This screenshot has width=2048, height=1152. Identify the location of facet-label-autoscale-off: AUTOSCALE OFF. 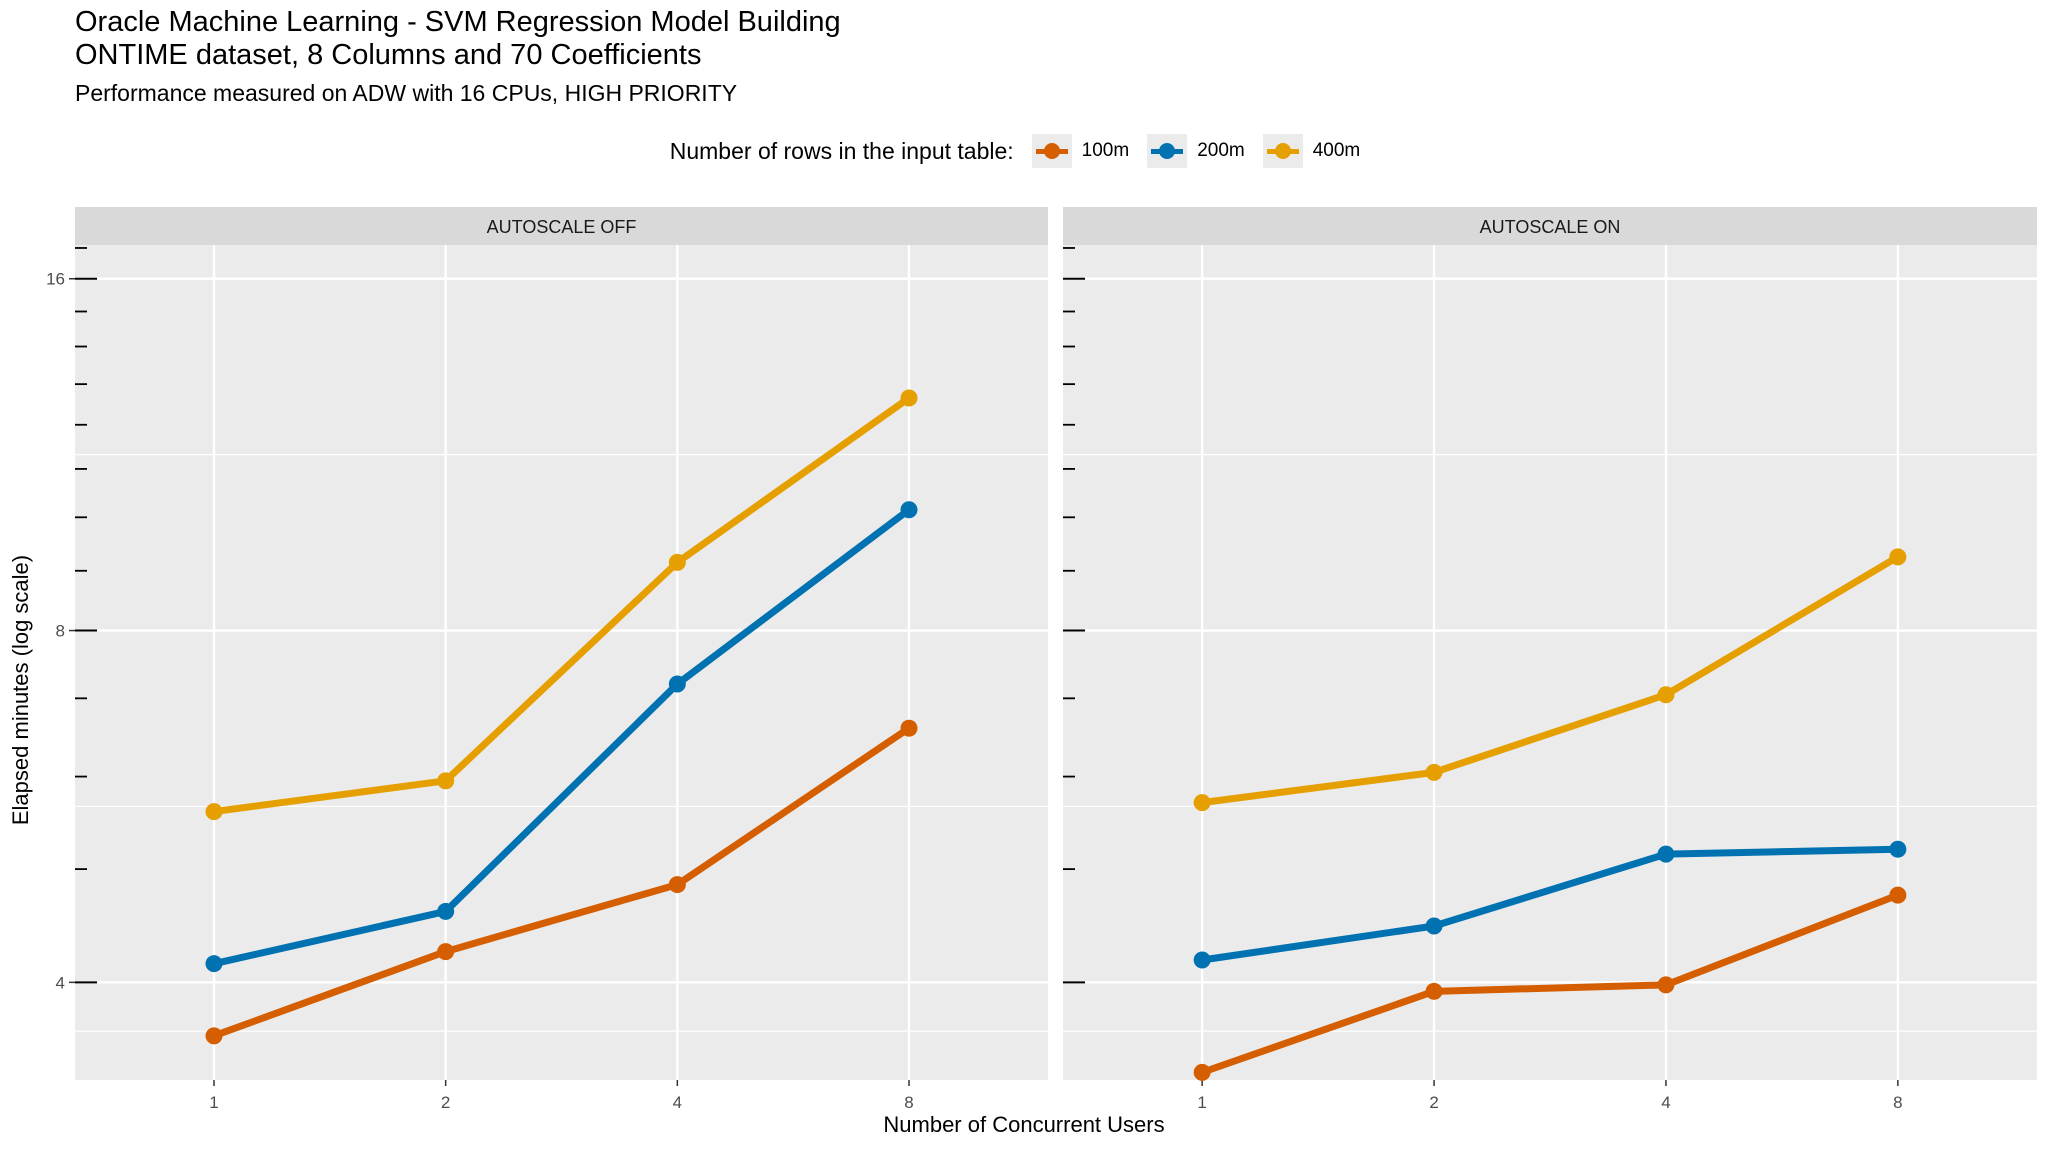
(562, 227).